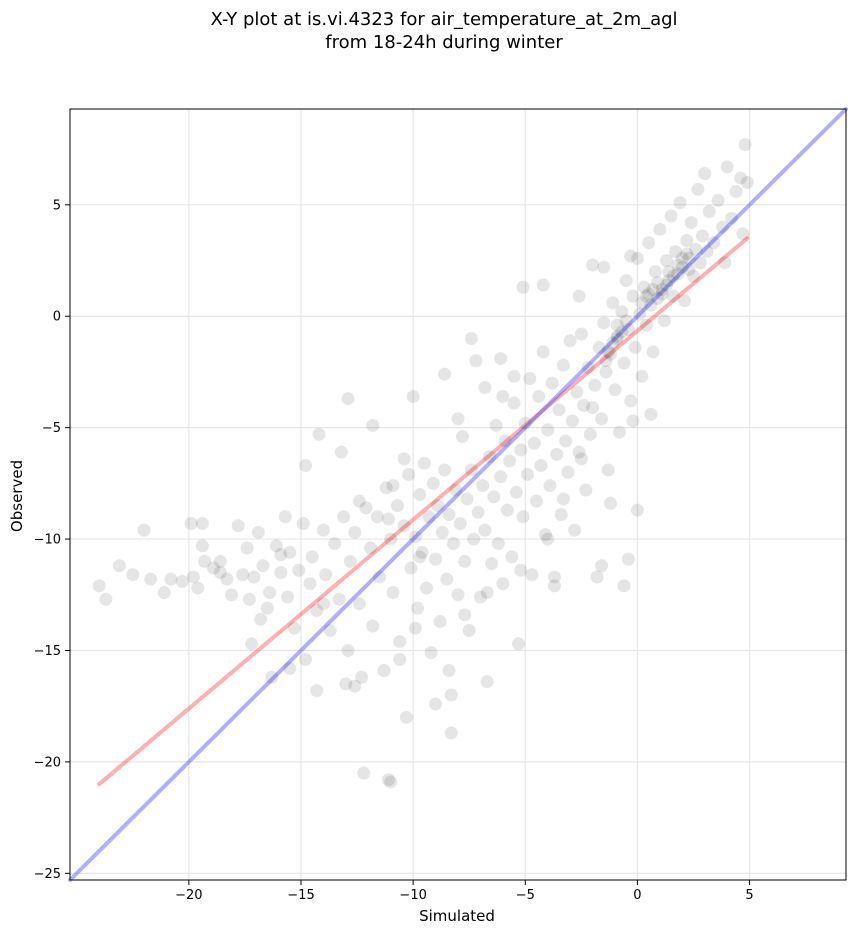 Image resolution: width=854 pixels, height=934 pixels. I want to click on x-tick-label: 5, so click(749, 895).